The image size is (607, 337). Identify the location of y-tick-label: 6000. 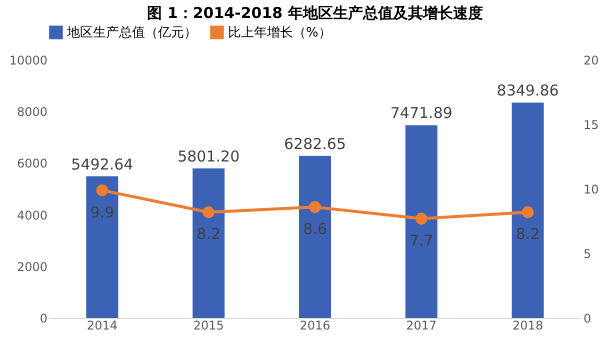
(32, 163).